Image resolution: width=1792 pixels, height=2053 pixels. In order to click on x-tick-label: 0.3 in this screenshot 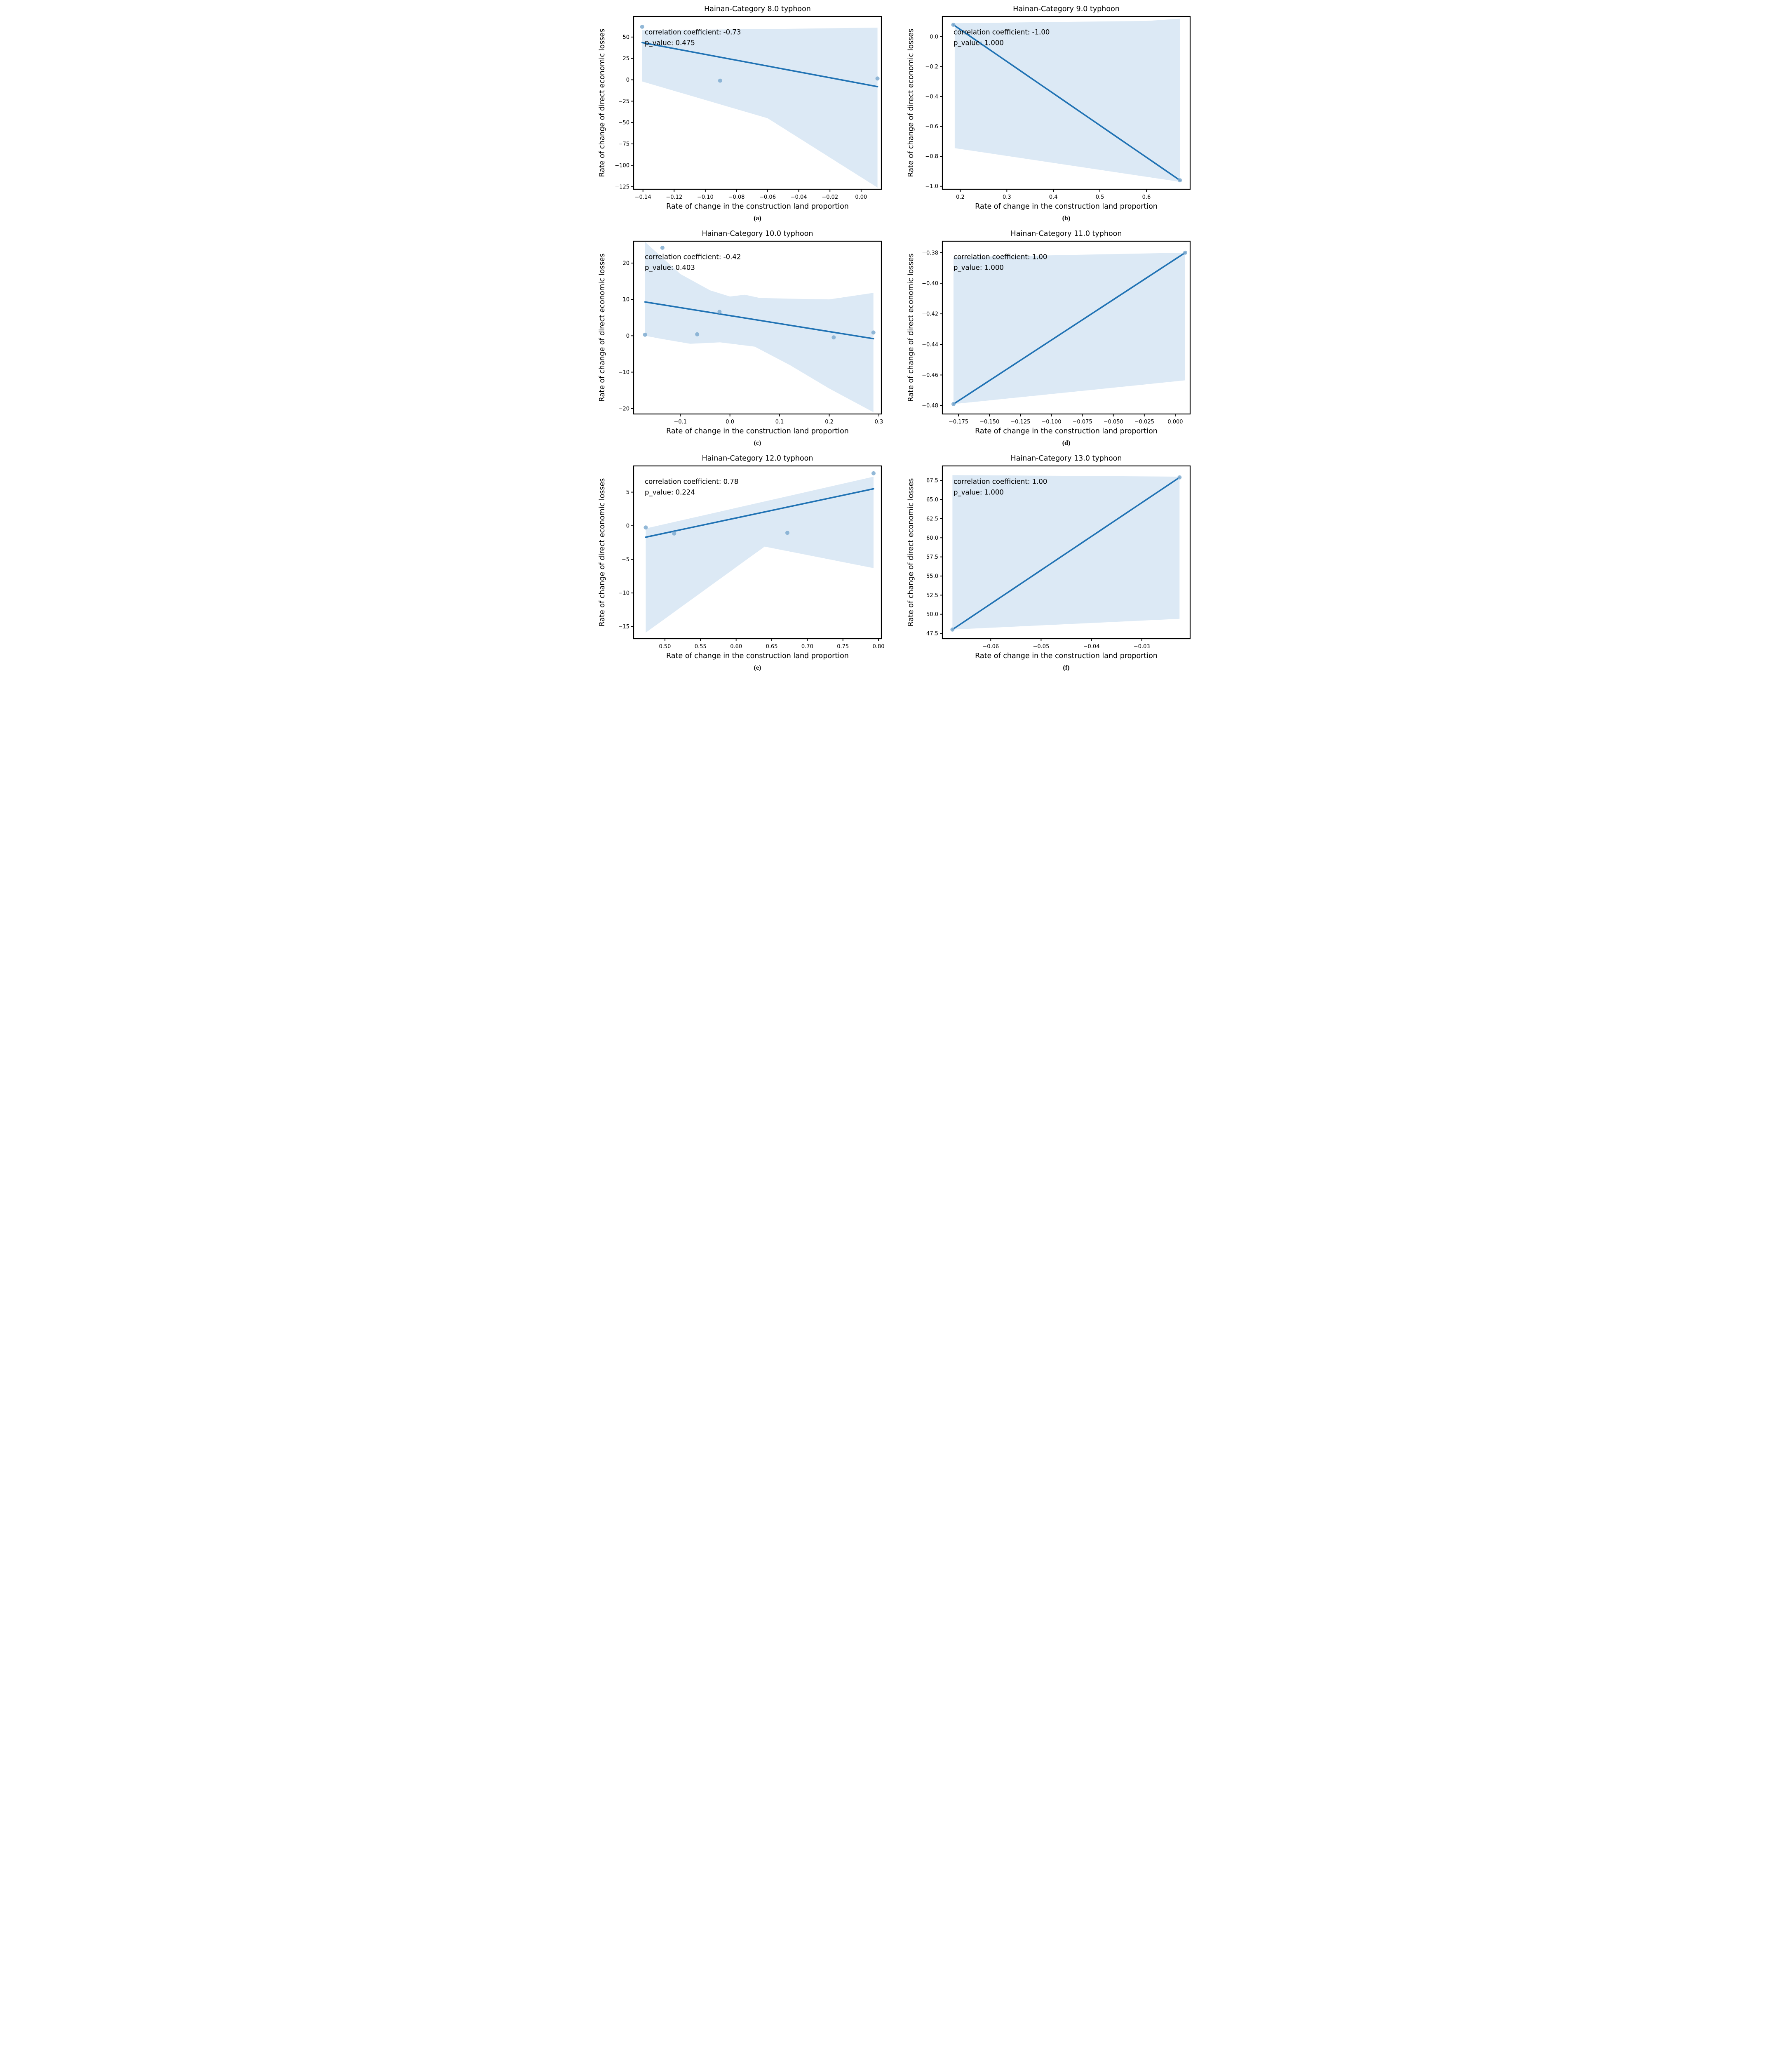, I will do `click(879, 422)`.